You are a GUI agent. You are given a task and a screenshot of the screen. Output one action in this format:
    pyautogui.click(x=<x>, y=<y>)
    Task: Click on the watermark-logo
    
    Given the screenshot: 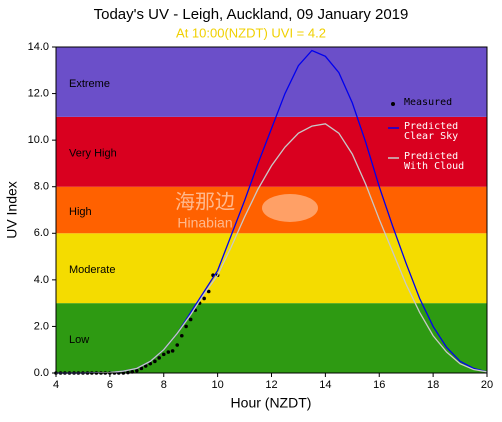 What is the action you would take?
    pyautogui.click(x=290, y=208)
    